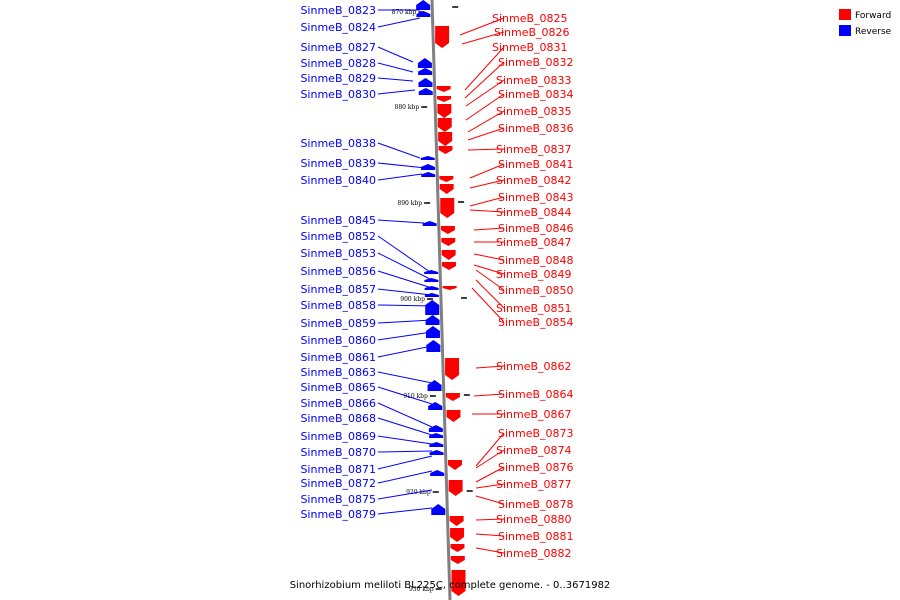  Describe the element at coordinates (536, 260) in the screenshot. I see `forward-gene-label: SinmeB_0848` at that location.